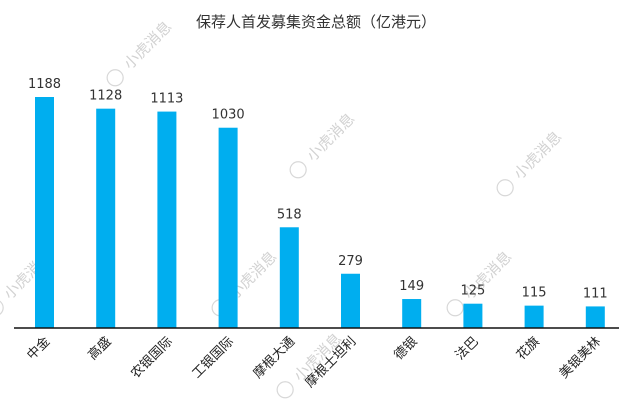 This screenshot has width=633, height=412. What do you see at coordinates (528, 349) in the screenshot?
I see `x-tick-label-8: 花旗` at bounding box center [528, 349].